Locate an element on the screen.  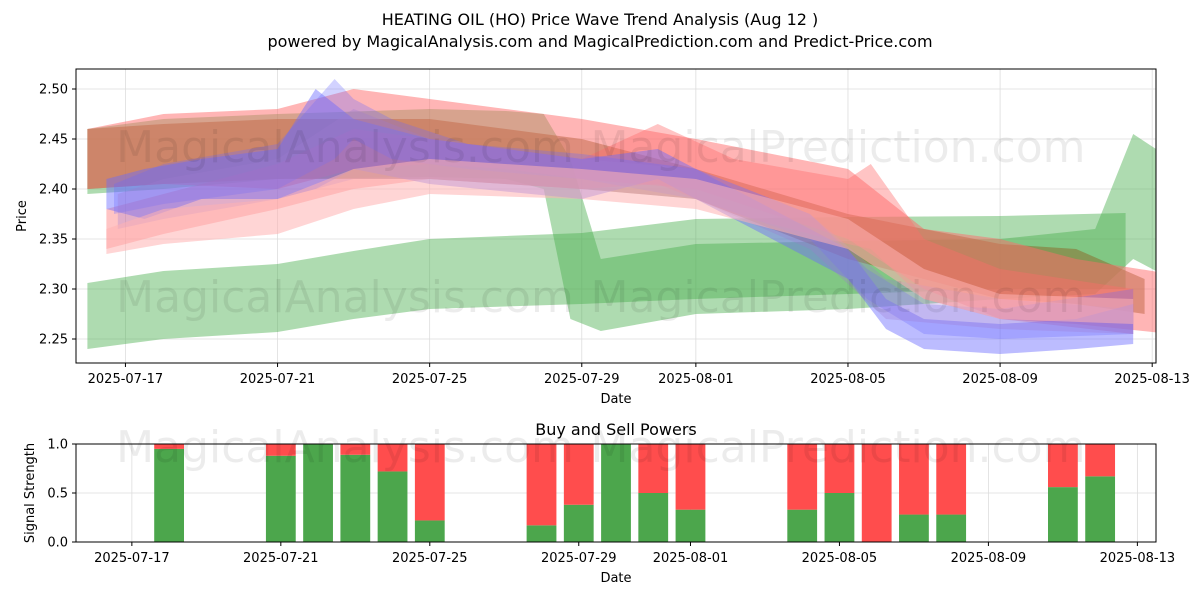
signal-y-label: Signal Strength is located at coordinates (30, 493).